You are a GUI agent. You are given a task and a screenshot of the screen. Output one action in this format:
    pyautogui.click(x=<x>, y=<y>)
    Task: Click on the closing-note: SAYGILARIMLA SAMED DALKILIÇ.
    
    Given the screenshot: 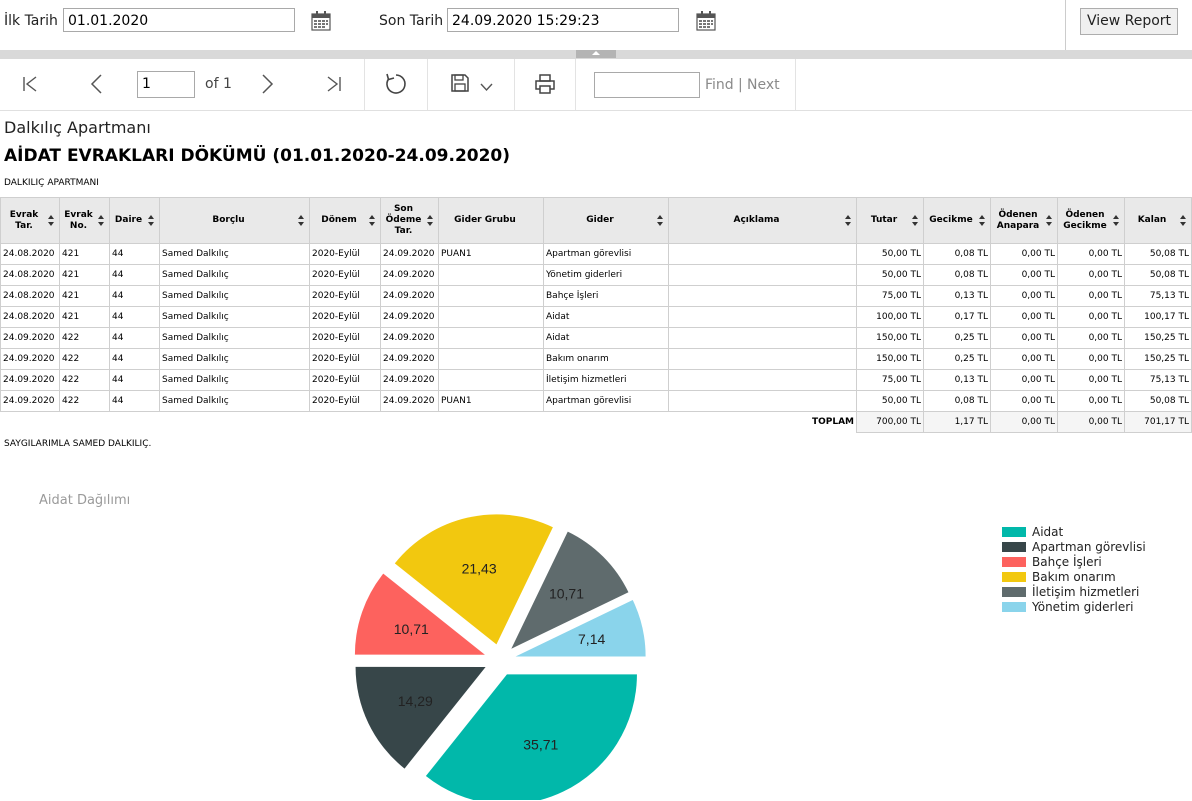 What is the action you would take?
    pyautogui.click(x=78, y=444)
    